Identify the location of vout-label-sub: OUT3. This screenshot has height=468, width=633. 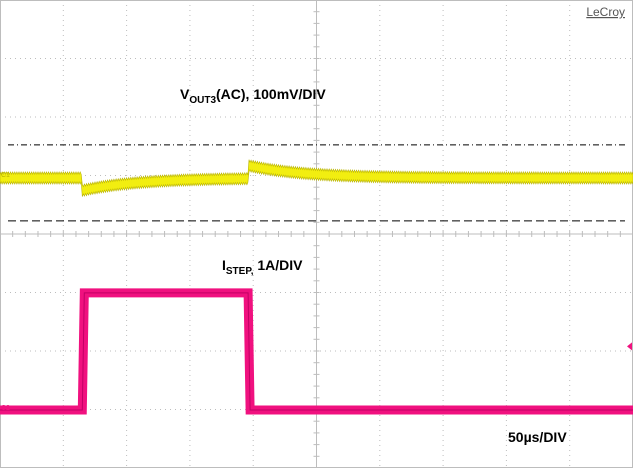
(202, 100).